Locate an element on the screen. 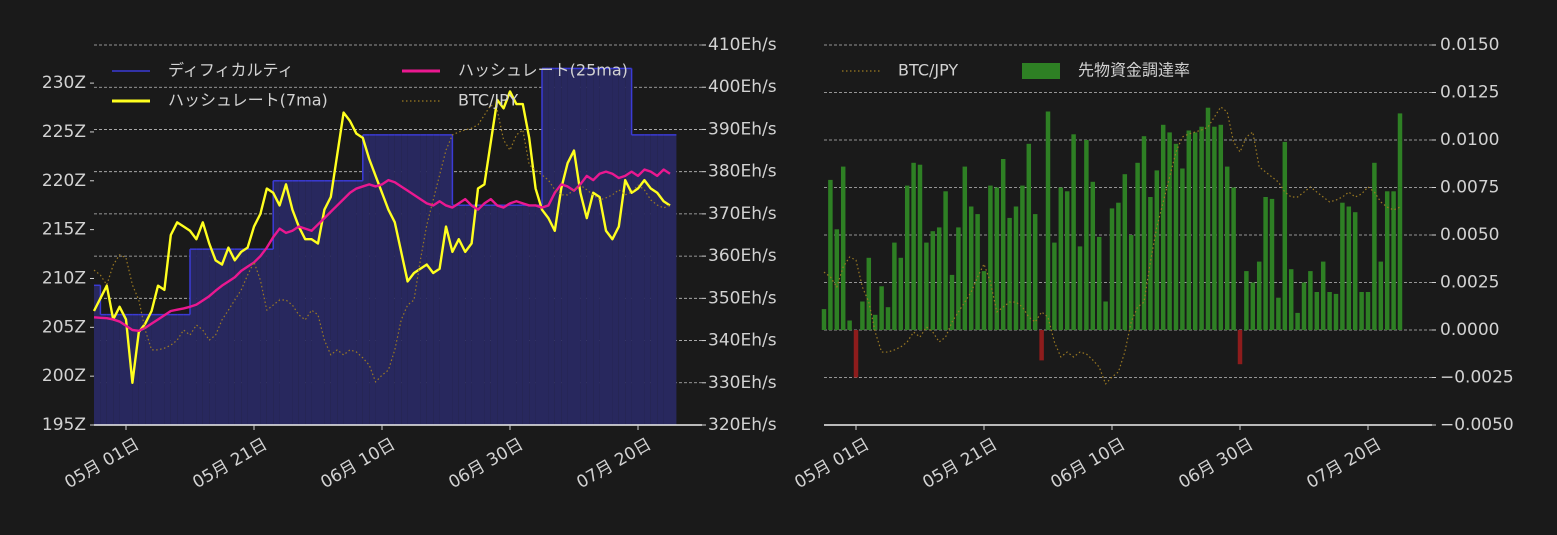 Image resolution: width=1557 pixels, height=535 pixels. y-tick-label: 0.0100 is located at coordinates (1469, 140).